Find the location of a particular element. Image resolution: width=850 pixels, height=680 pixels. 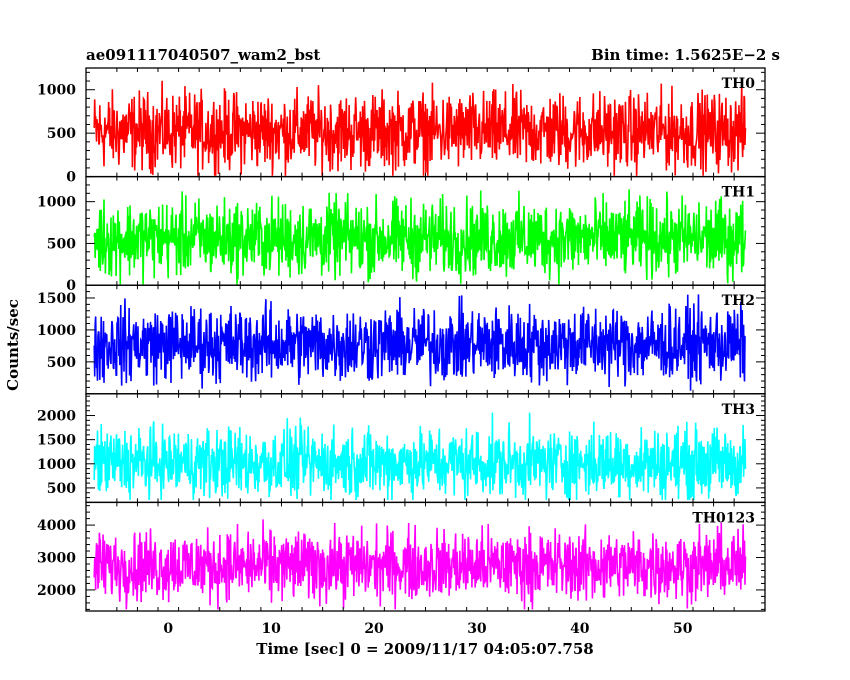

panel-th3: 500 1000 1500 2000 TH3 is located at coordinates (401, 448).